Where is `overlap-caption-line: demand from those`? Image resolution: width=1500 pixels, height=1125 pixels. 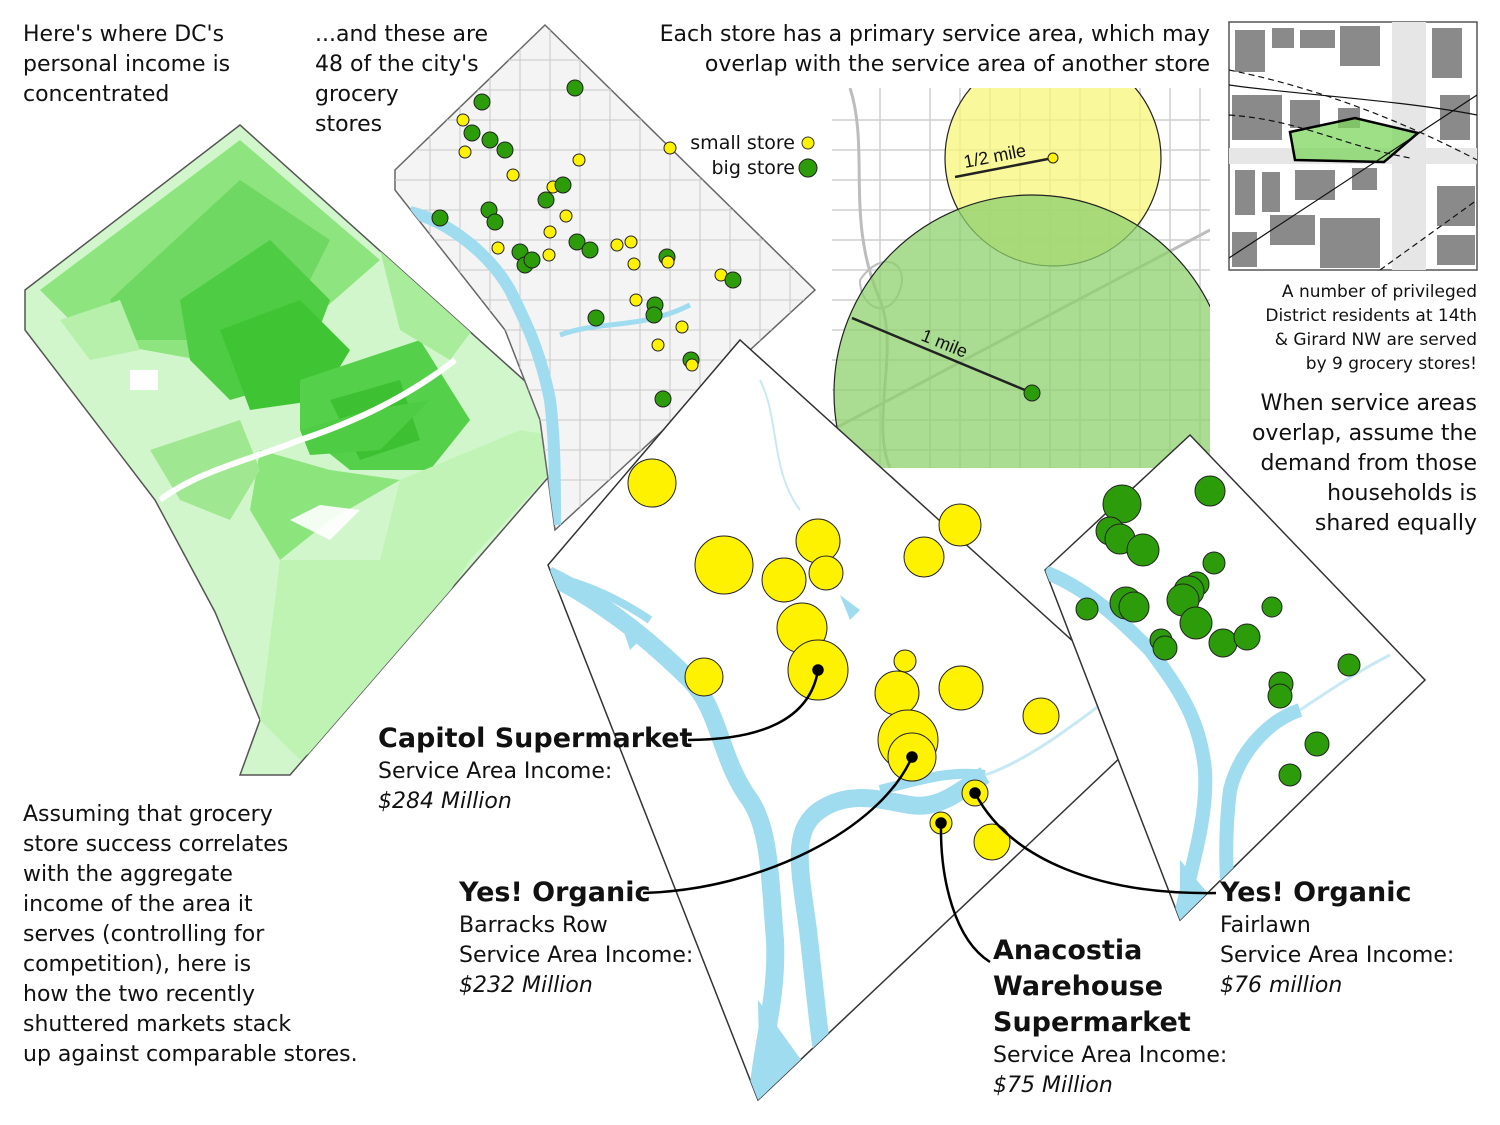
overlap-caption-line: demand from those is located at coordinates (1368, 463).